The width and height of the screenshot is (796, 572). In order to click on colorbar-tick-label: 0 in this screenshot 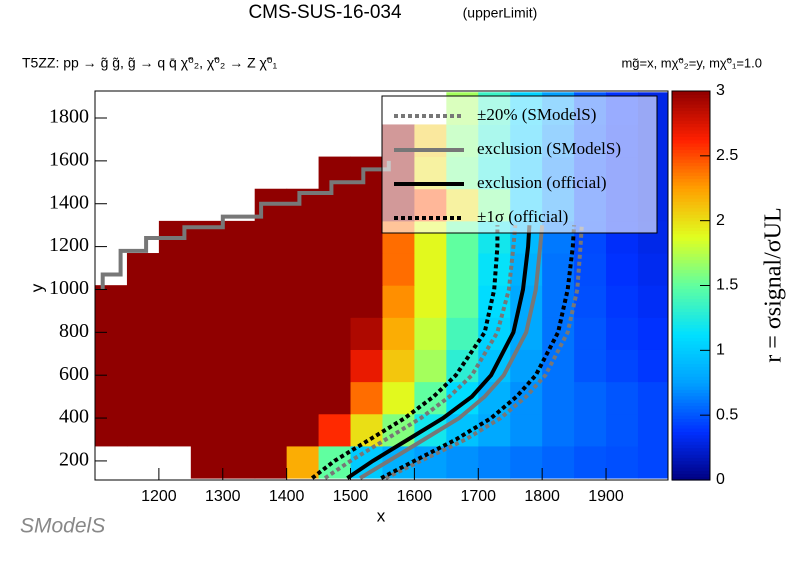, I will do `click(720, 479)`.